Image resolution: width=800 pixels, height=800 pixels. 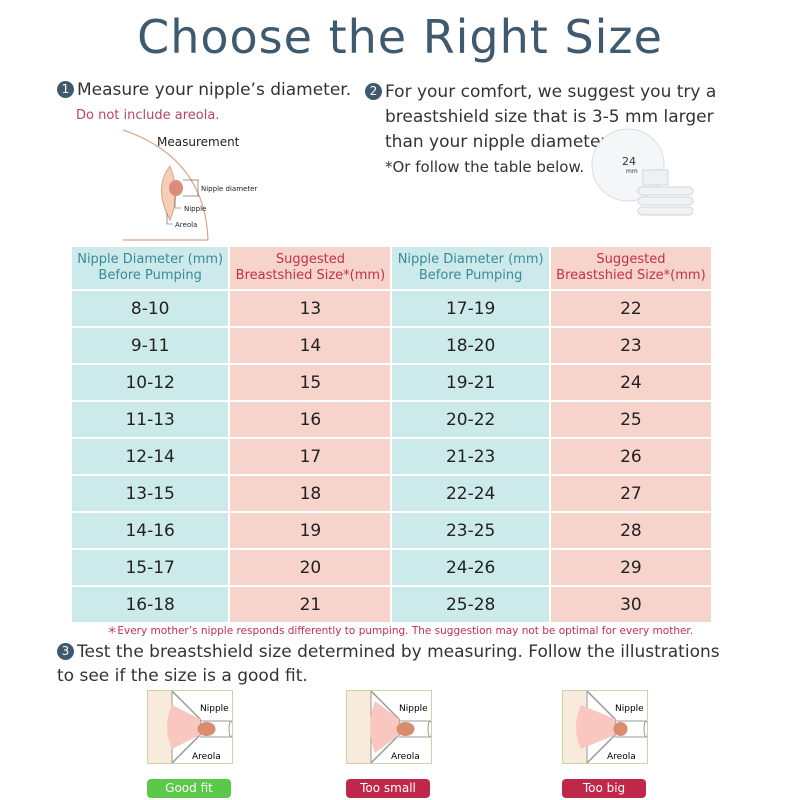 What do you see at coordinates (630, 493) in the screenshot?
I see `shield-size-cell: 27` at bounding box center [630, 493].